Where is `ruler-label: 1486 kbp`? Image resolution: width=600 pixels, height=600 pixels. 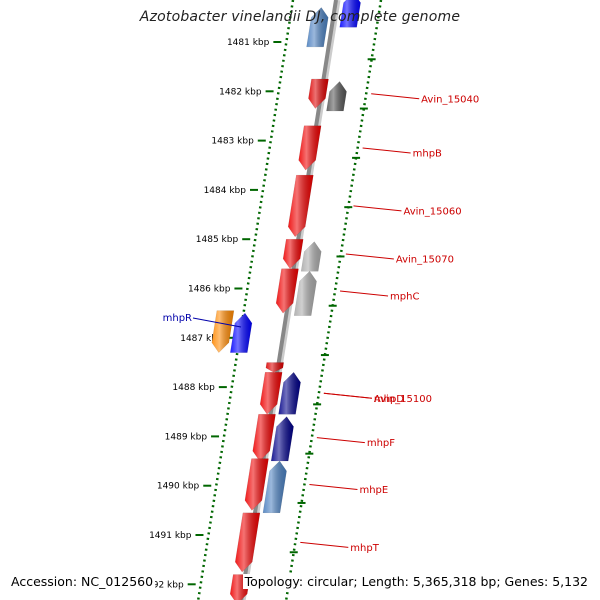
ruler-label: 1486 kbp is located at coordinates (209, 290).